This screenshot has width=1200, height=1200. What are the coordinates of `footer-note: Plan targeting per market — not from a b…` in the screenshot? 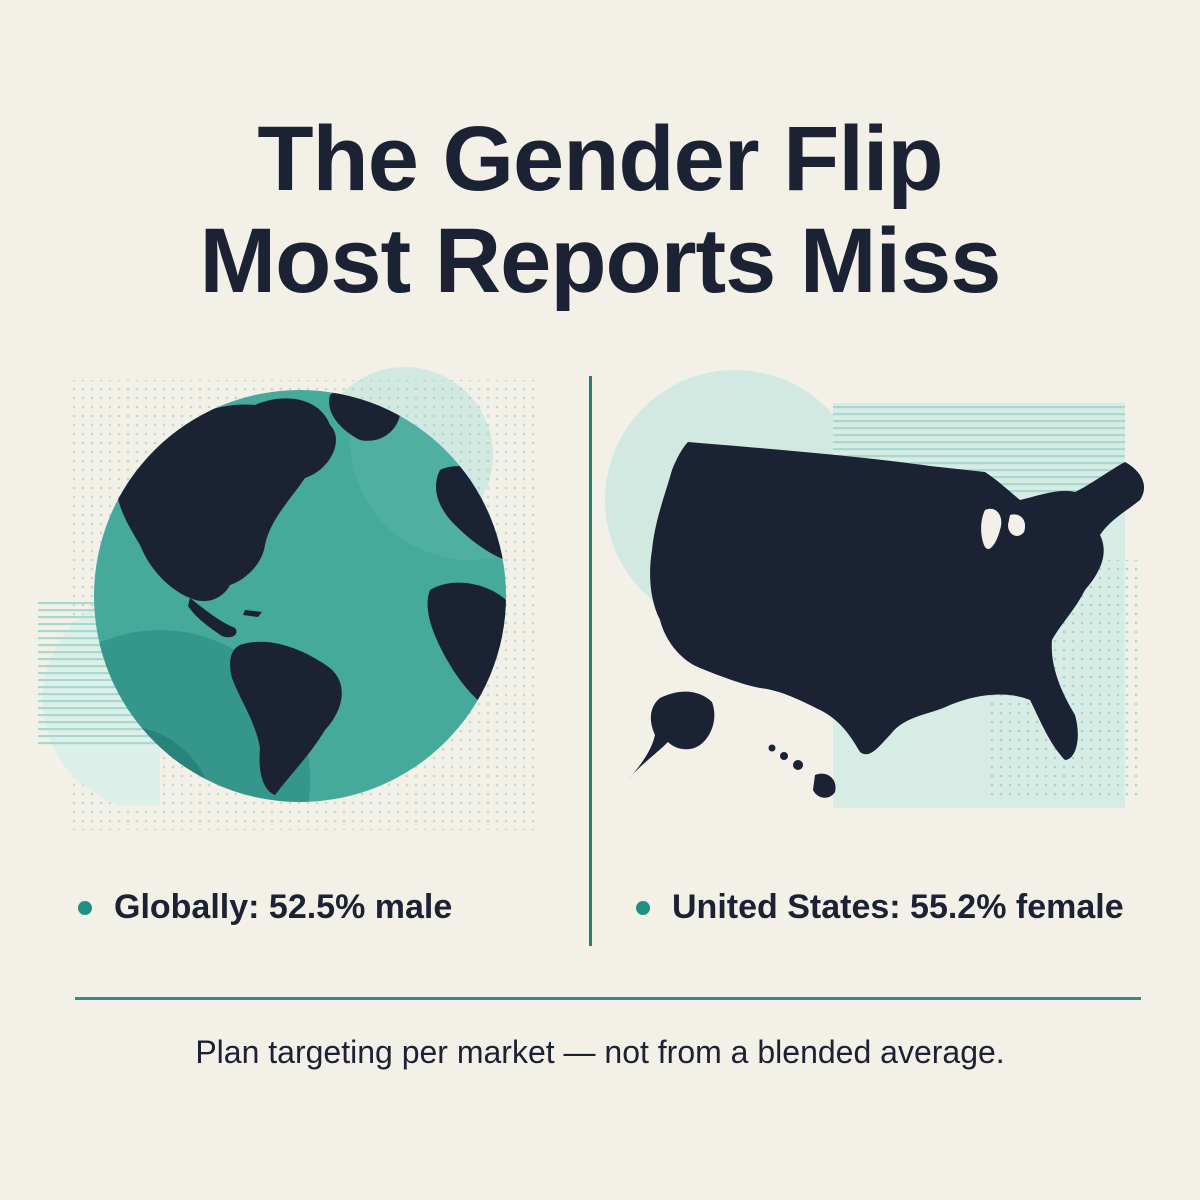 It's located at (600, 1052).